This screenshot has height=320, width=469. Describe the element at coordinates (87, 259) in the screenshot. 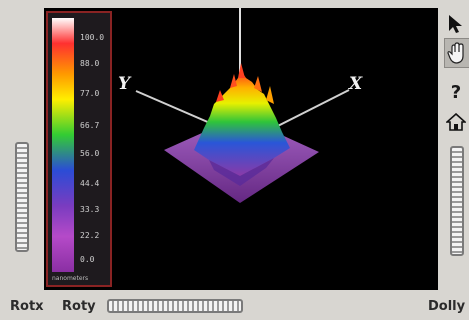

I see `scale-tick: 0.0` at that location.